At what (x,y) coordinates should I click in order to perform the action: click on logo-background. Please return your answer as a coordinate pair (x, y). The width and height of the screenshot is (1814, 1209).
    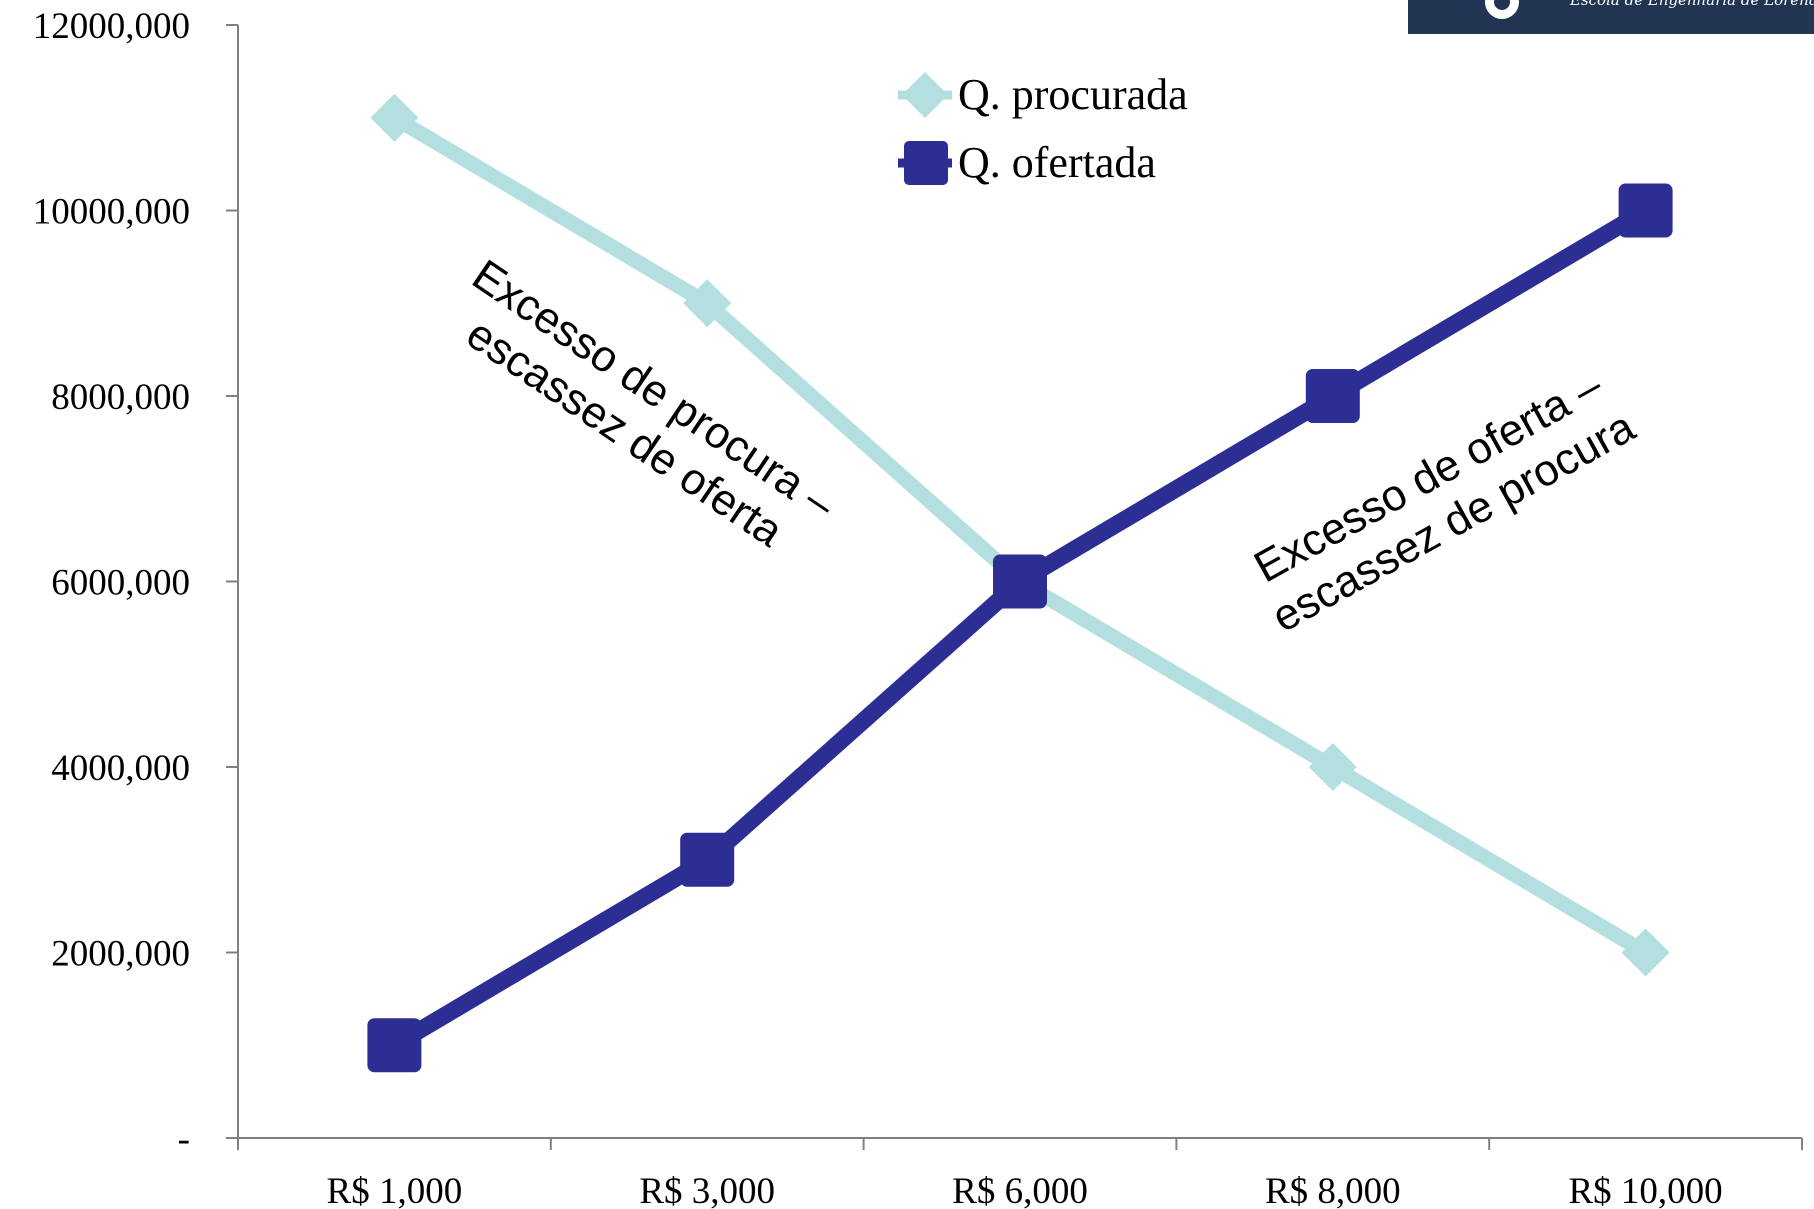
    Looking at the image, I should click on (1611, 17).